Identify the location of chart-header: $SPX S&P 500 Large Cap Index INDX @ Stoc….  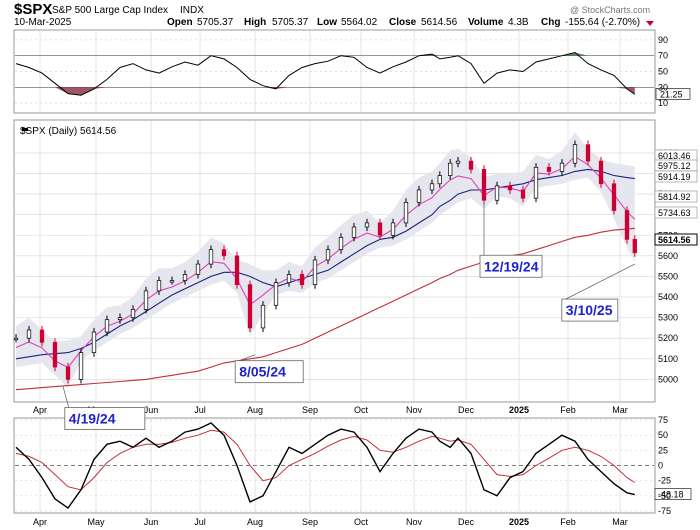
(334, 14).